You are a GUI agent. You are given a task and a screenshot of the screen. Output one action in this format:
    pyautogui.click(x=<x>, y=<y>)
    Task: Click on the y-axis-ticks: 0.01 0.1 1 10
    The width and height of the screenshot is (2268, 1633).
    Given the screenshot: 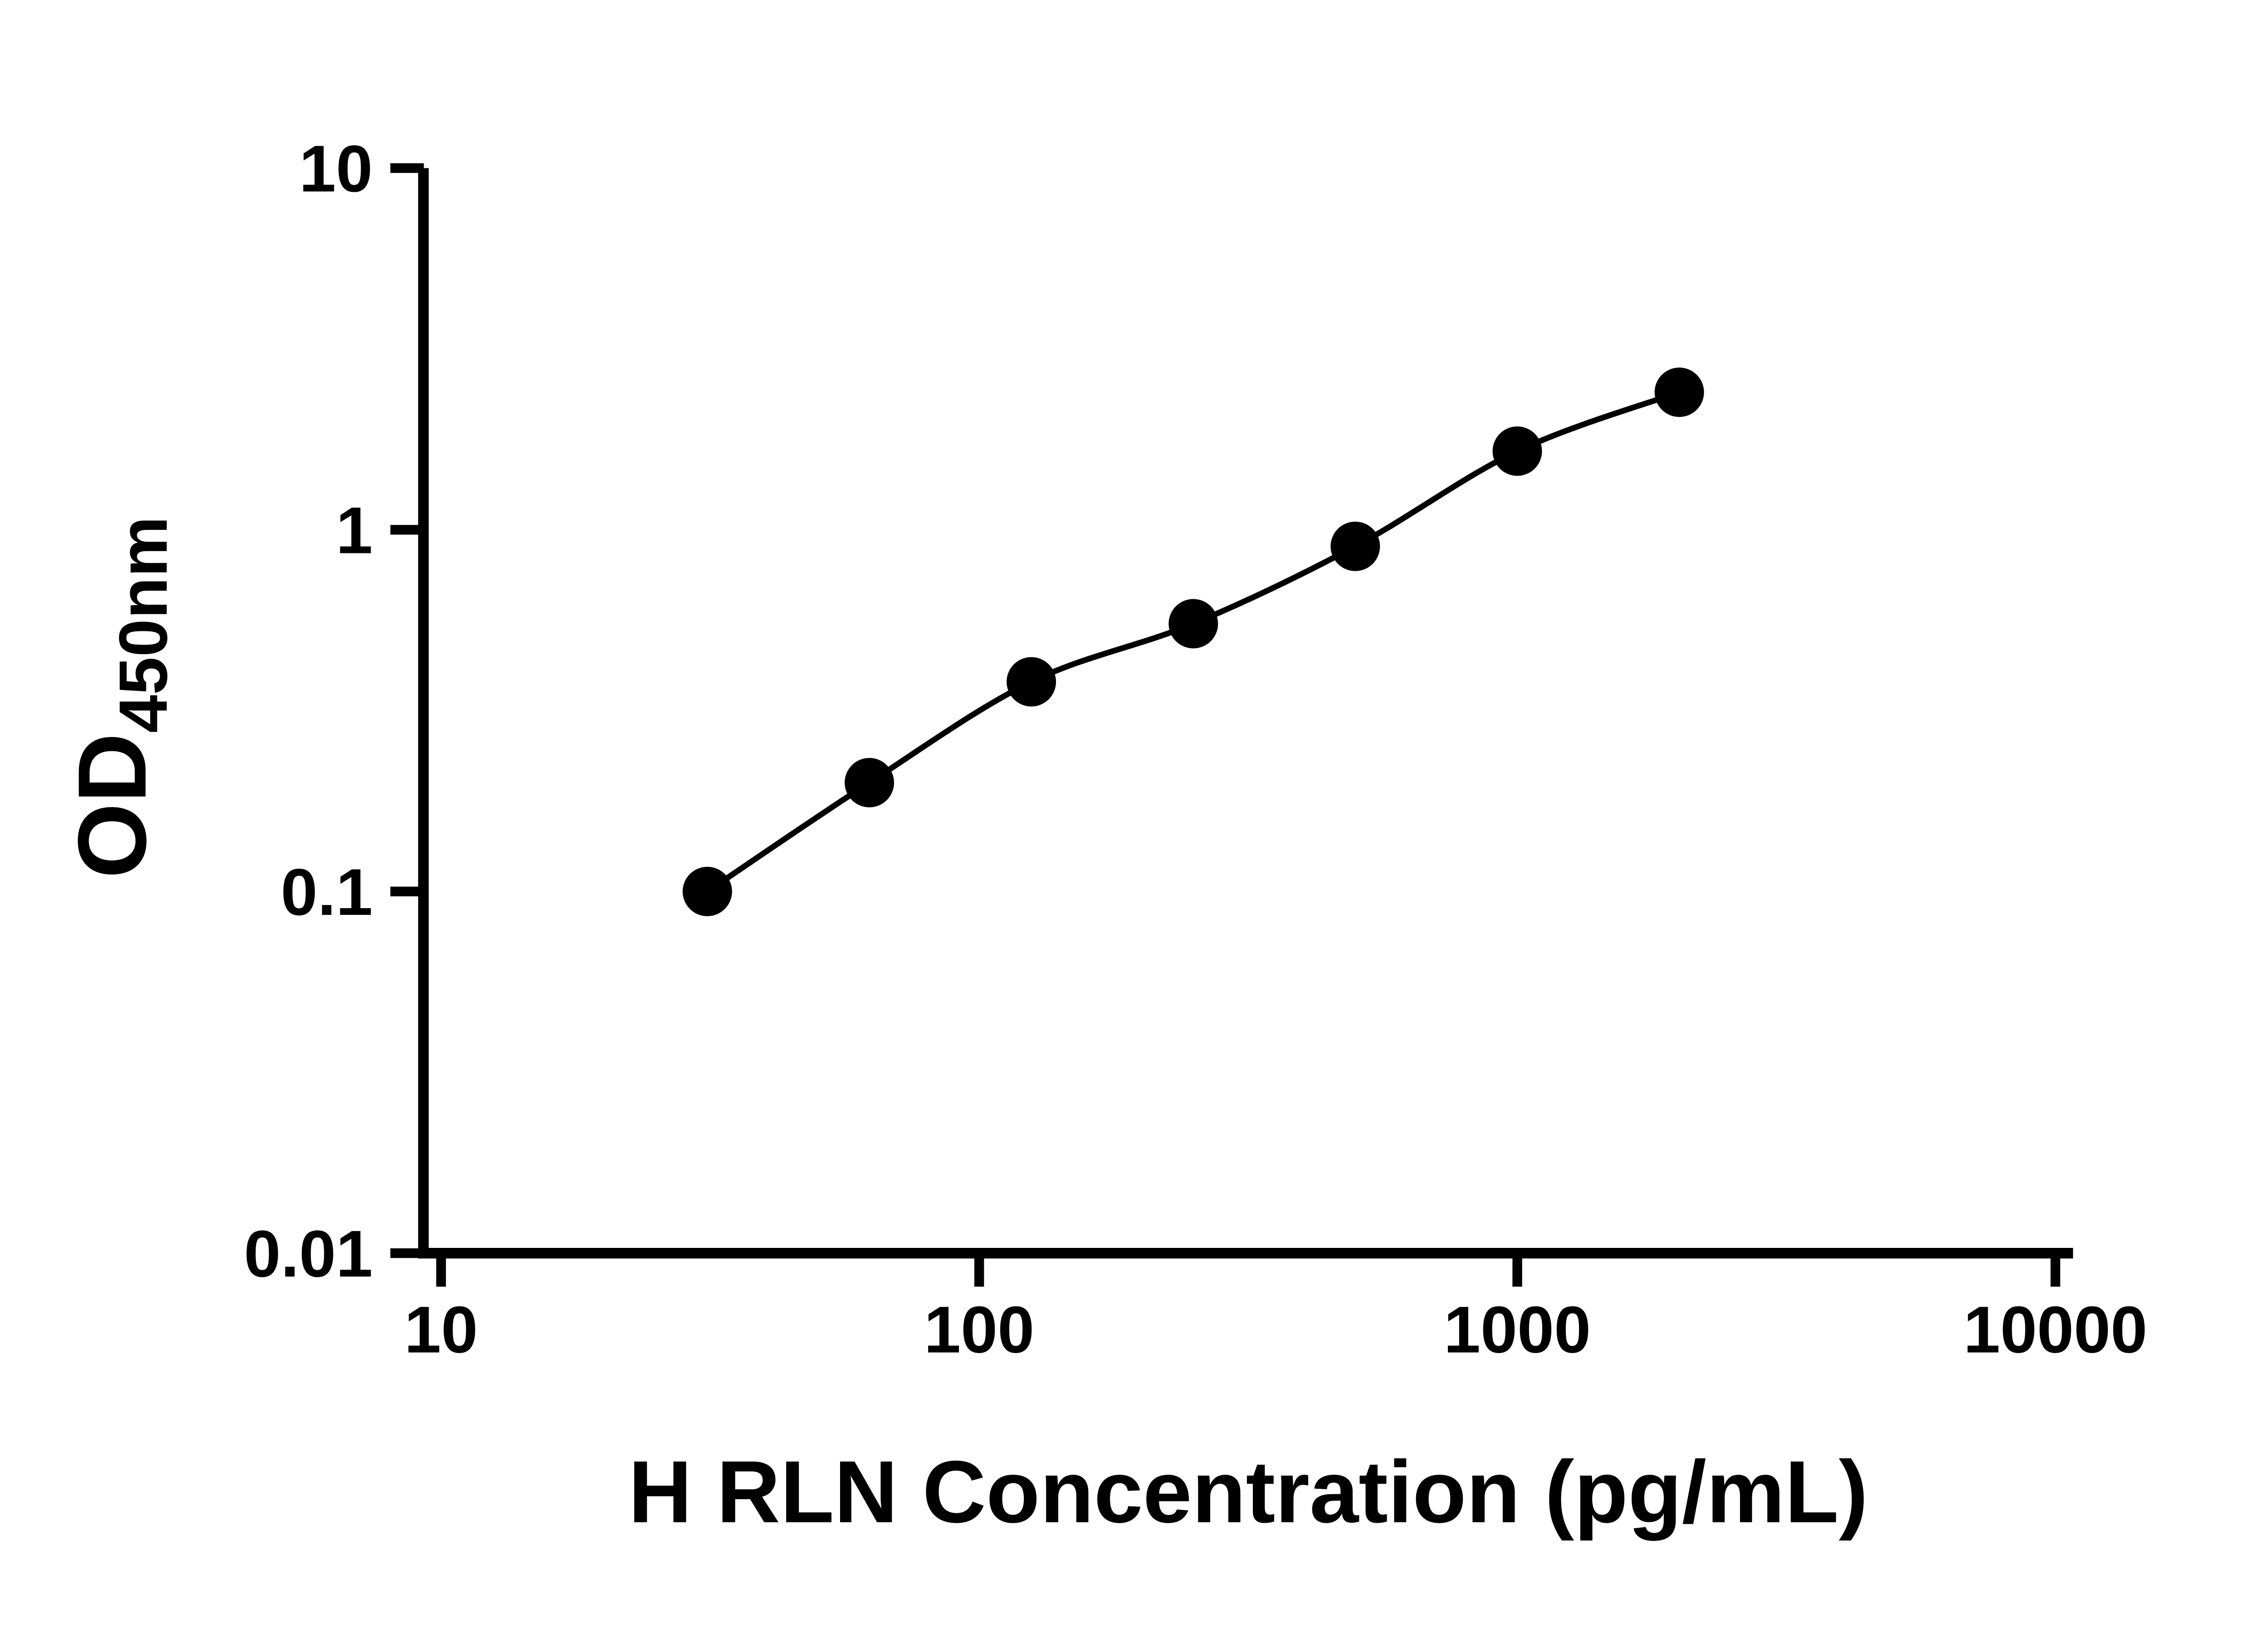 What is the action you would take?
    pyautogui.click(x=334, y=711)
    